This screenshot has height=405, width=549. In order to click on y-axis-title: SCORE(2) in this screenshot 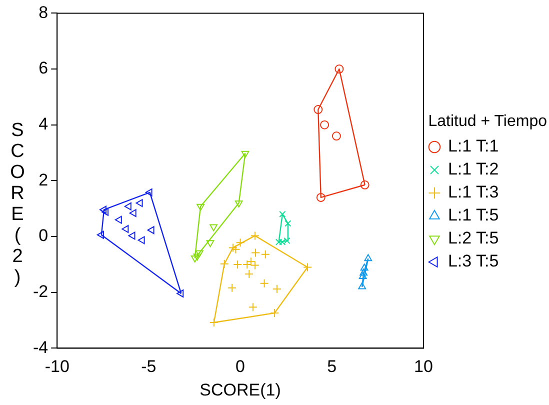, I will do `click(17, 204)`.